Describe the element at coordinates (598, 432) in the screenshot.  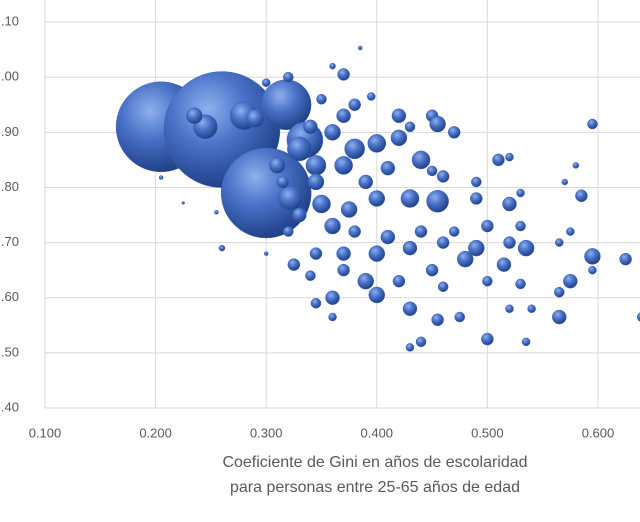
I see `x-tick-label: 0.600` at that location.